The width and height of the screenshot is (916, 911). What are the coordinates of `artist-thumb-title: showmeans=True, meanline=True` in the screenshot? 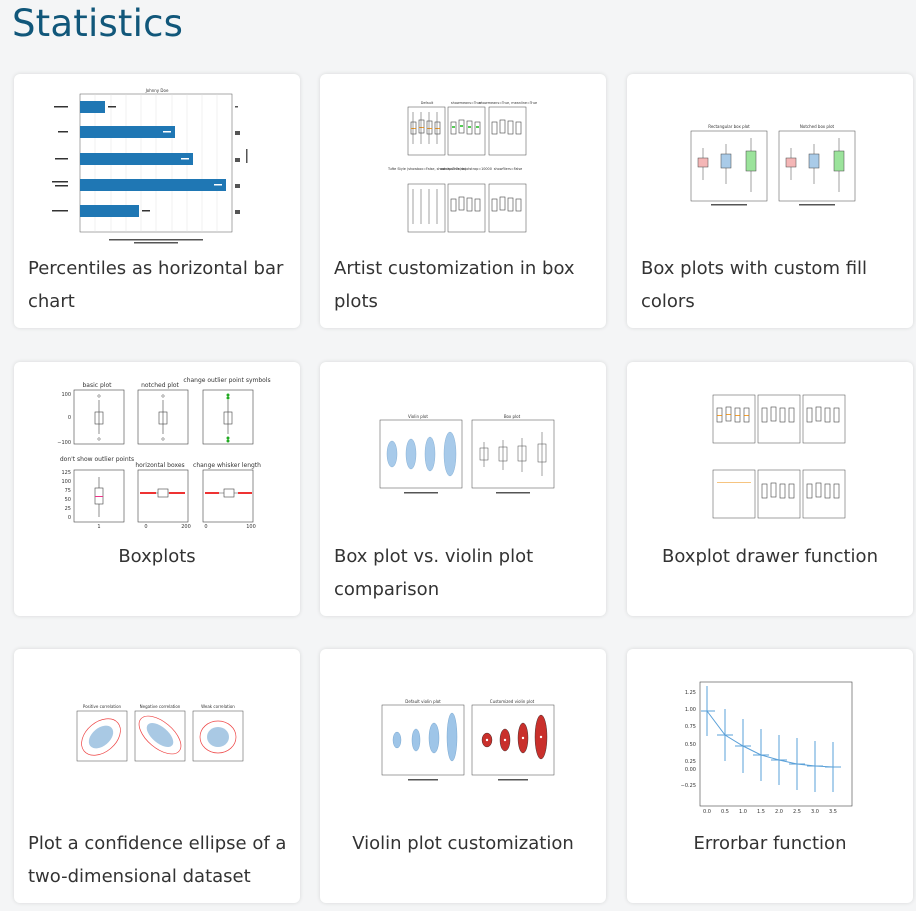 It's located at (508, 103).